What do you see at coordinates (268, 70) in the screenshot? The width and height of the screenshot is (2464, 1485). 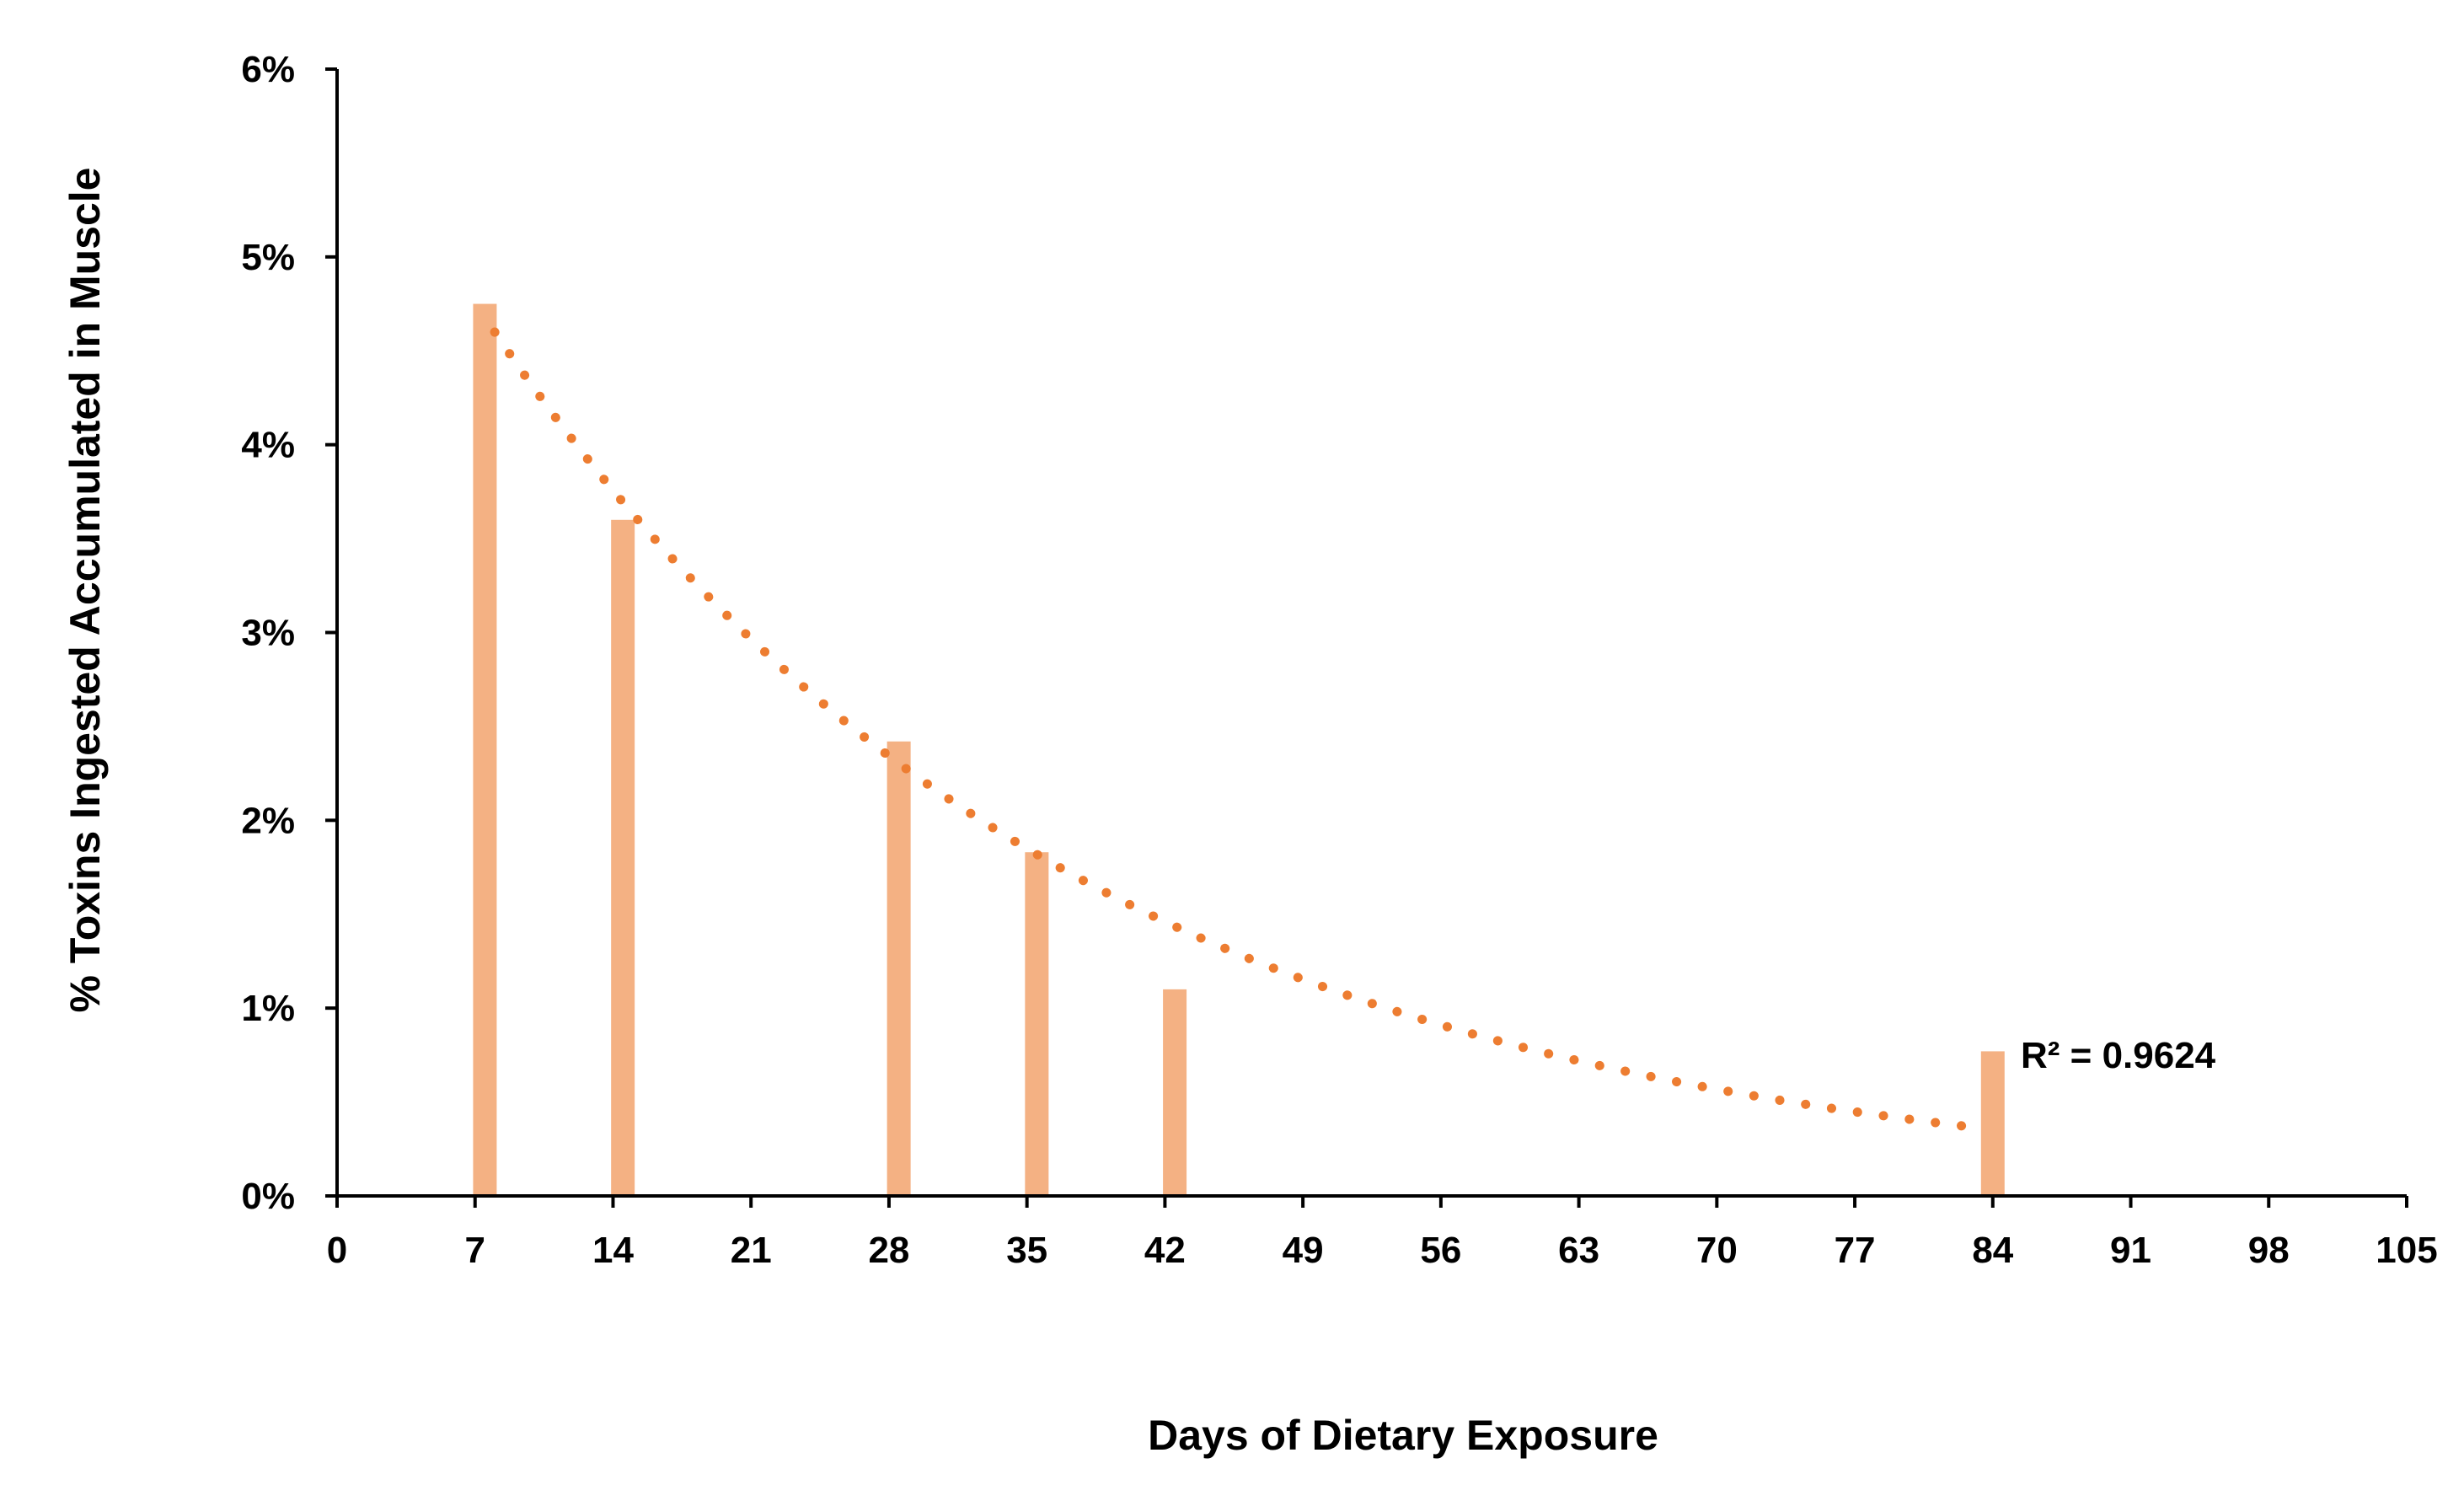 I see `y-tick-label: 6%` at bounding box center [268, 70].